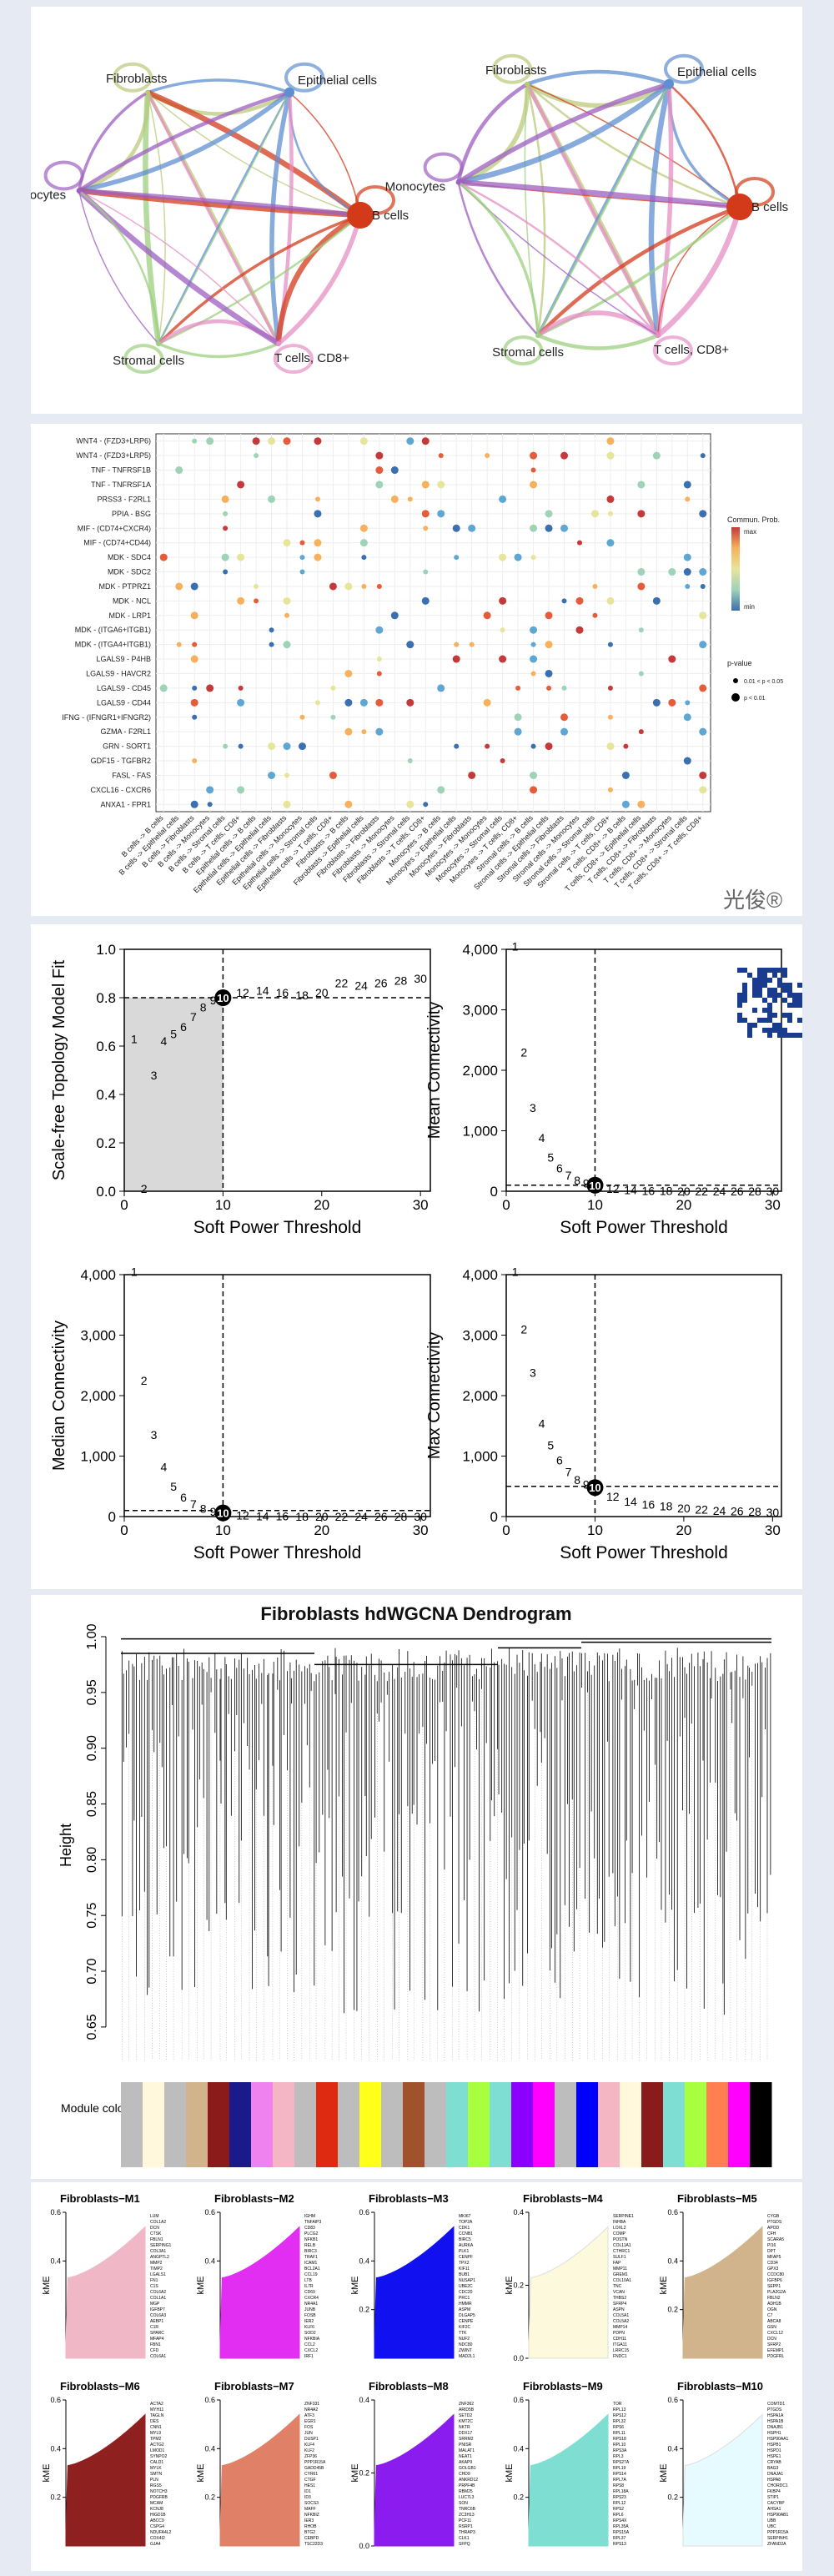  What do you see at coordinates (506, 1205) in the screenshot?
I see `x-tick-label: 0` at bounding box center [506, 1205].